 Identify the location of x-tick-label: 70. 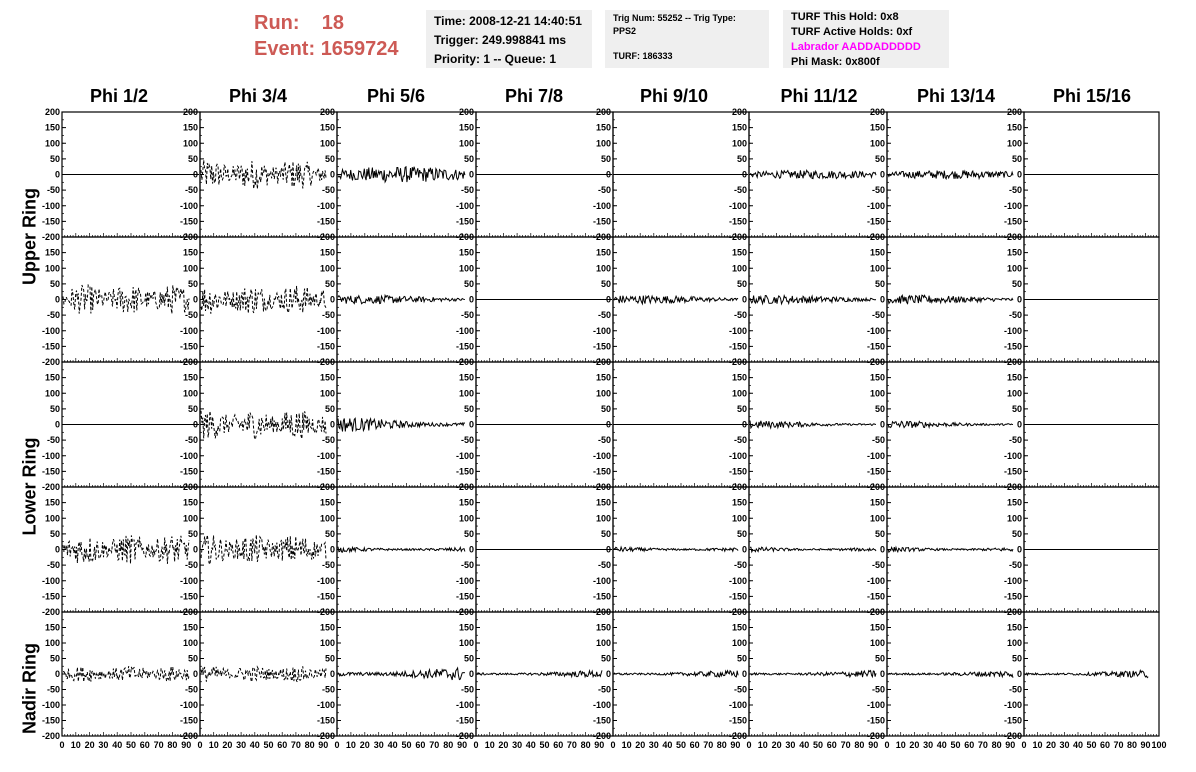
(1118, 745).